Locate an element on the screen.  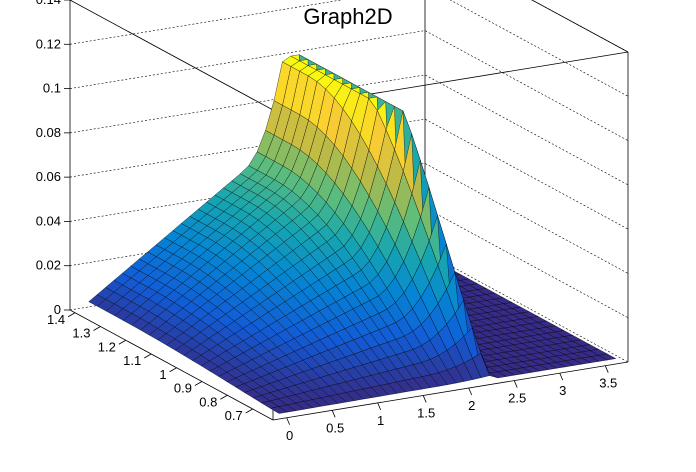
x-tick-label: 3 is located at coordinates (562, 390).